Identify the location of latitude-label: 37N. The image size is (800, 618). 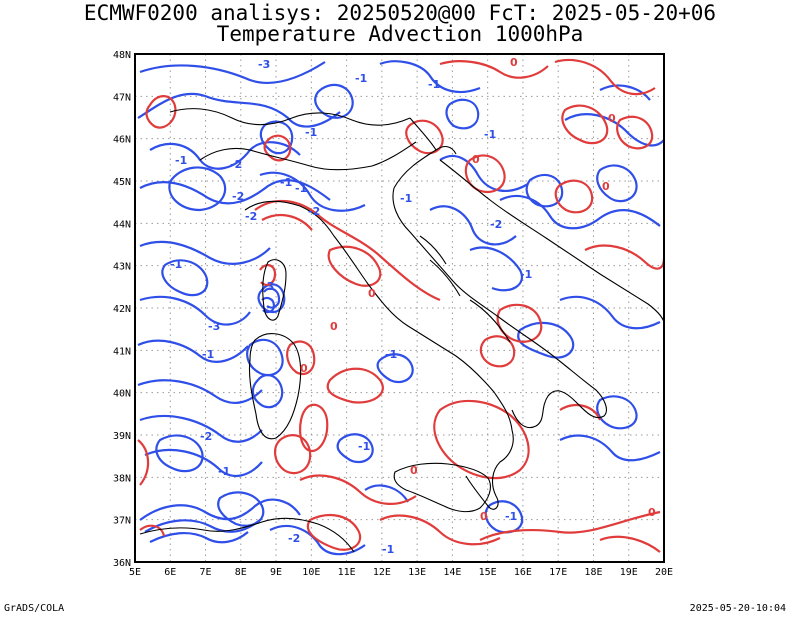
(122, 521).